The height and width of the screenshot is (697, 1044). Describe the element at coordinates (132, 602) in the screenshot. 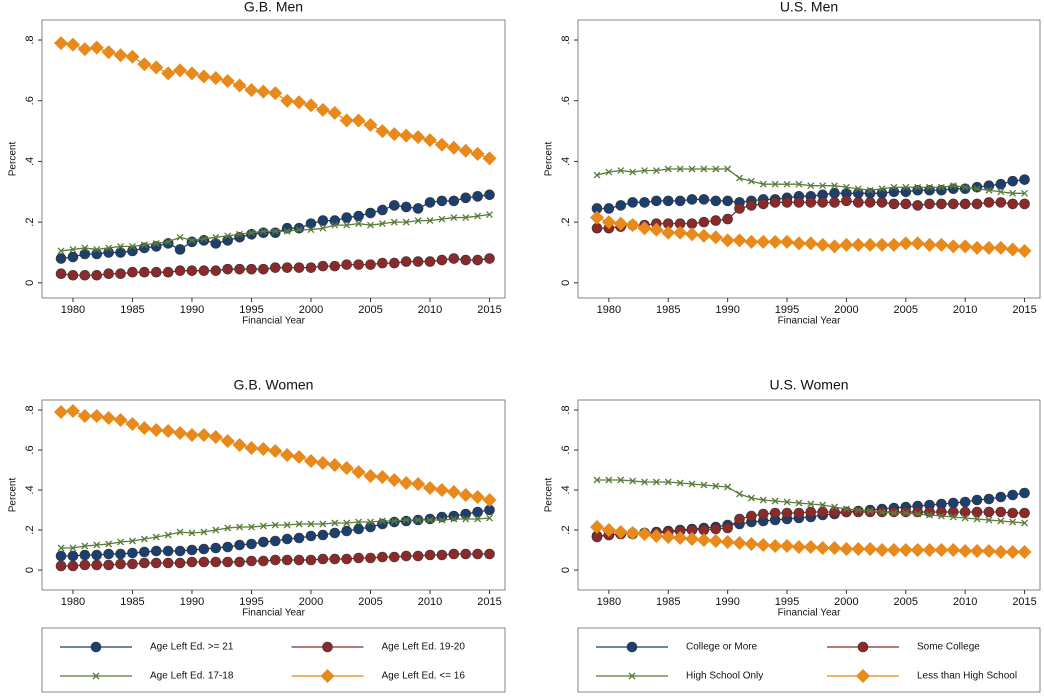

I see `x-tick-label: 1985` at that location.